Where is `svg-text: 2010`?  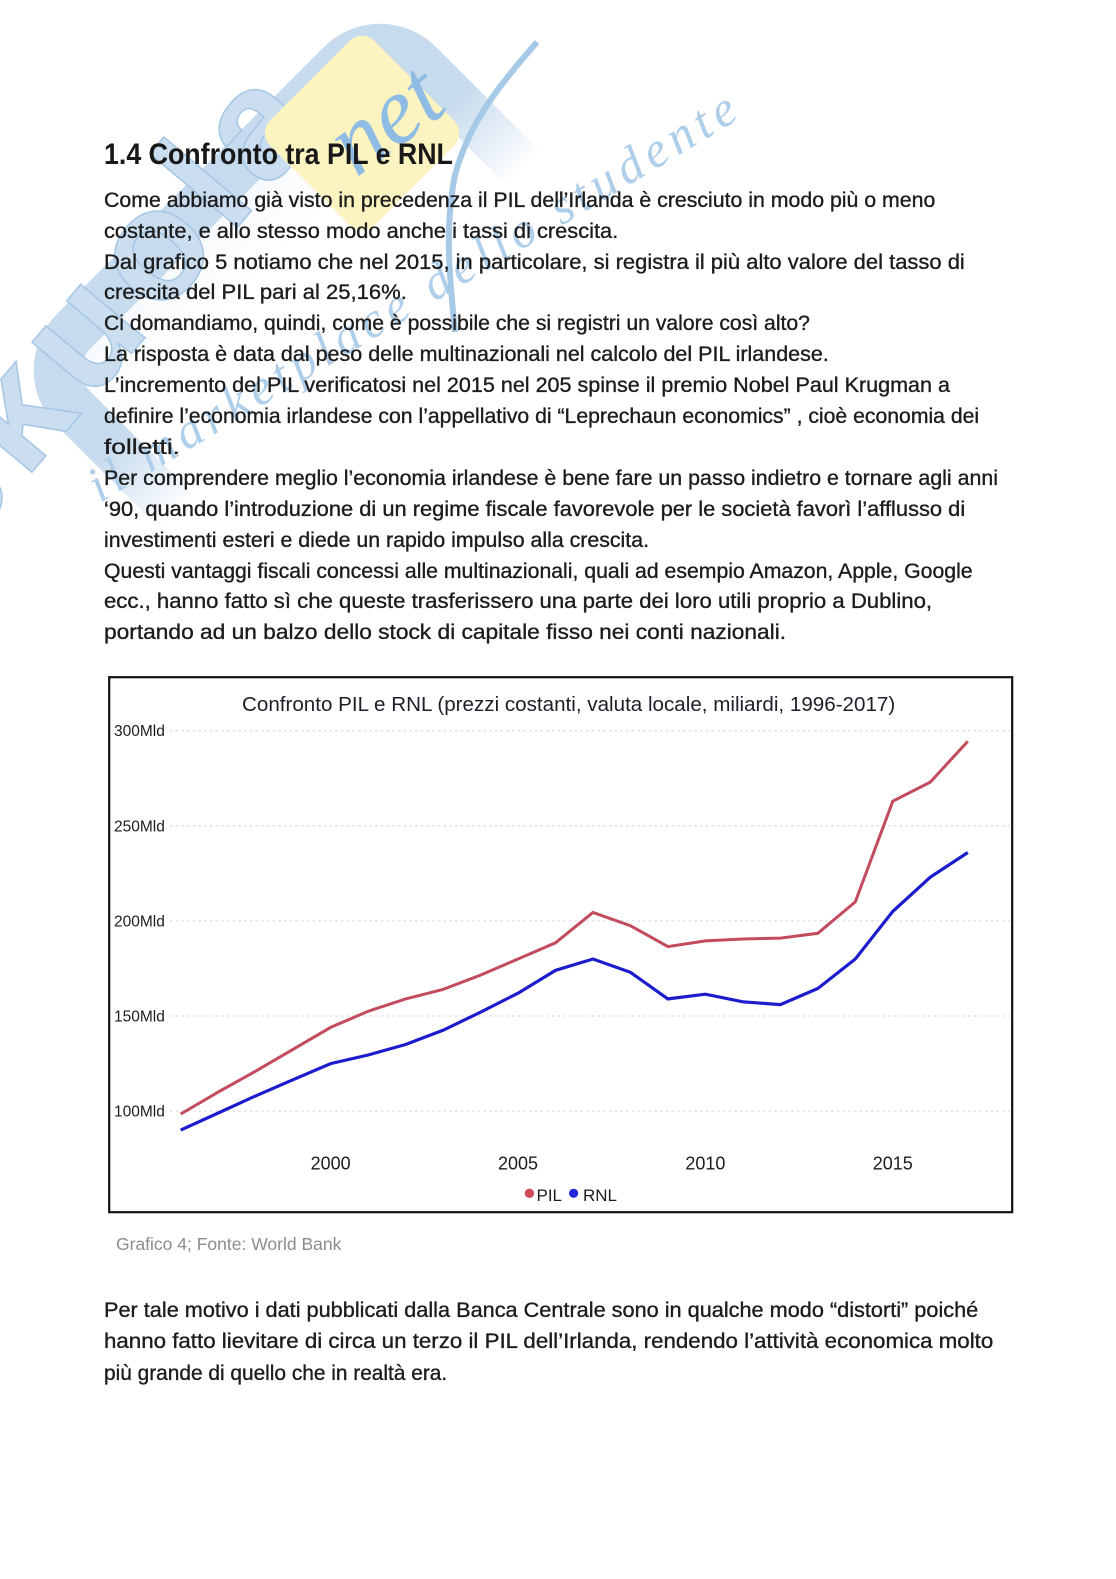
svg-text: 2010 is located at coordinates (705, 1164).